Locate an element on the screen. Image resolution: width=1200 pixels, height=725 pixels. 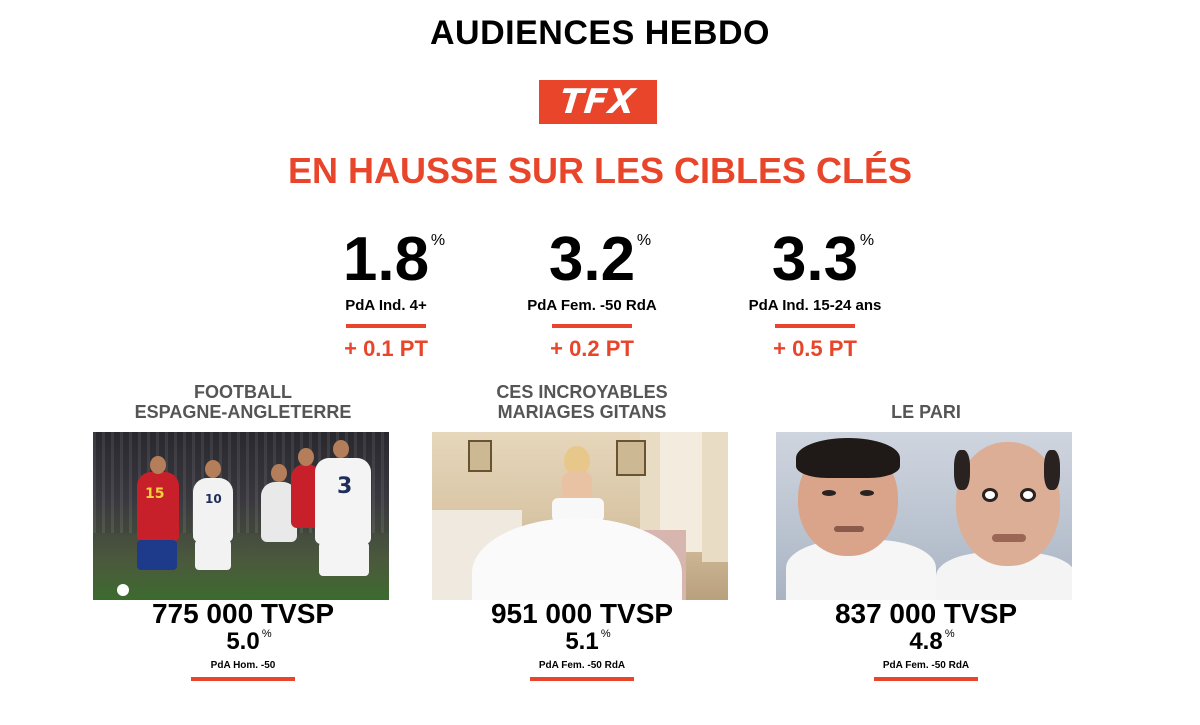
stat-label: PdA Ind. 15-24 ans is located at coordinates (815, 305).